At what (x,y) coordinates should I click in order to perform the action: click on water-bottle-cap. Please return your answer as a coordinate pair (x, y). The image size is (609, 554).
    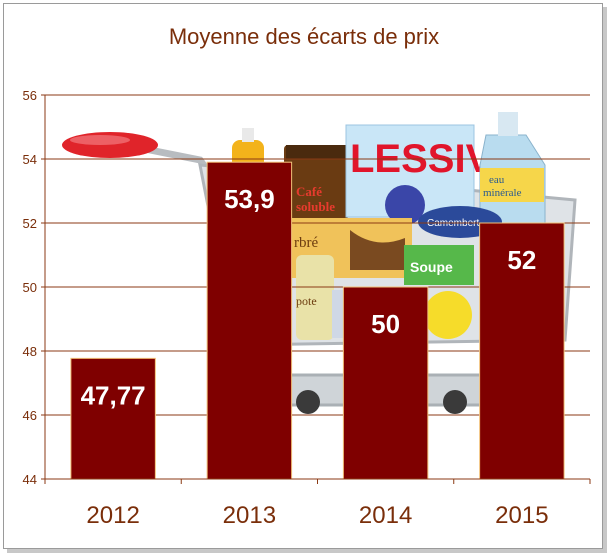
    Looking at the image, I should click on (508, 124).